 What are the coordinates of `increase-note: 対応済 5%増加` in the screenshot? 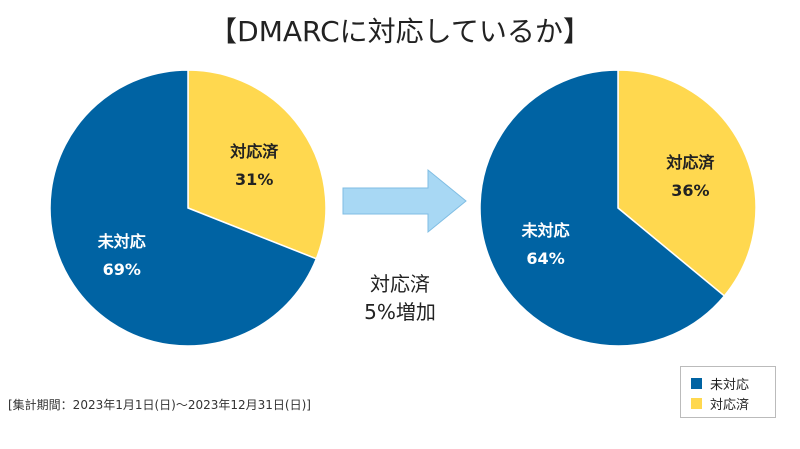 It's located at (400, 298).